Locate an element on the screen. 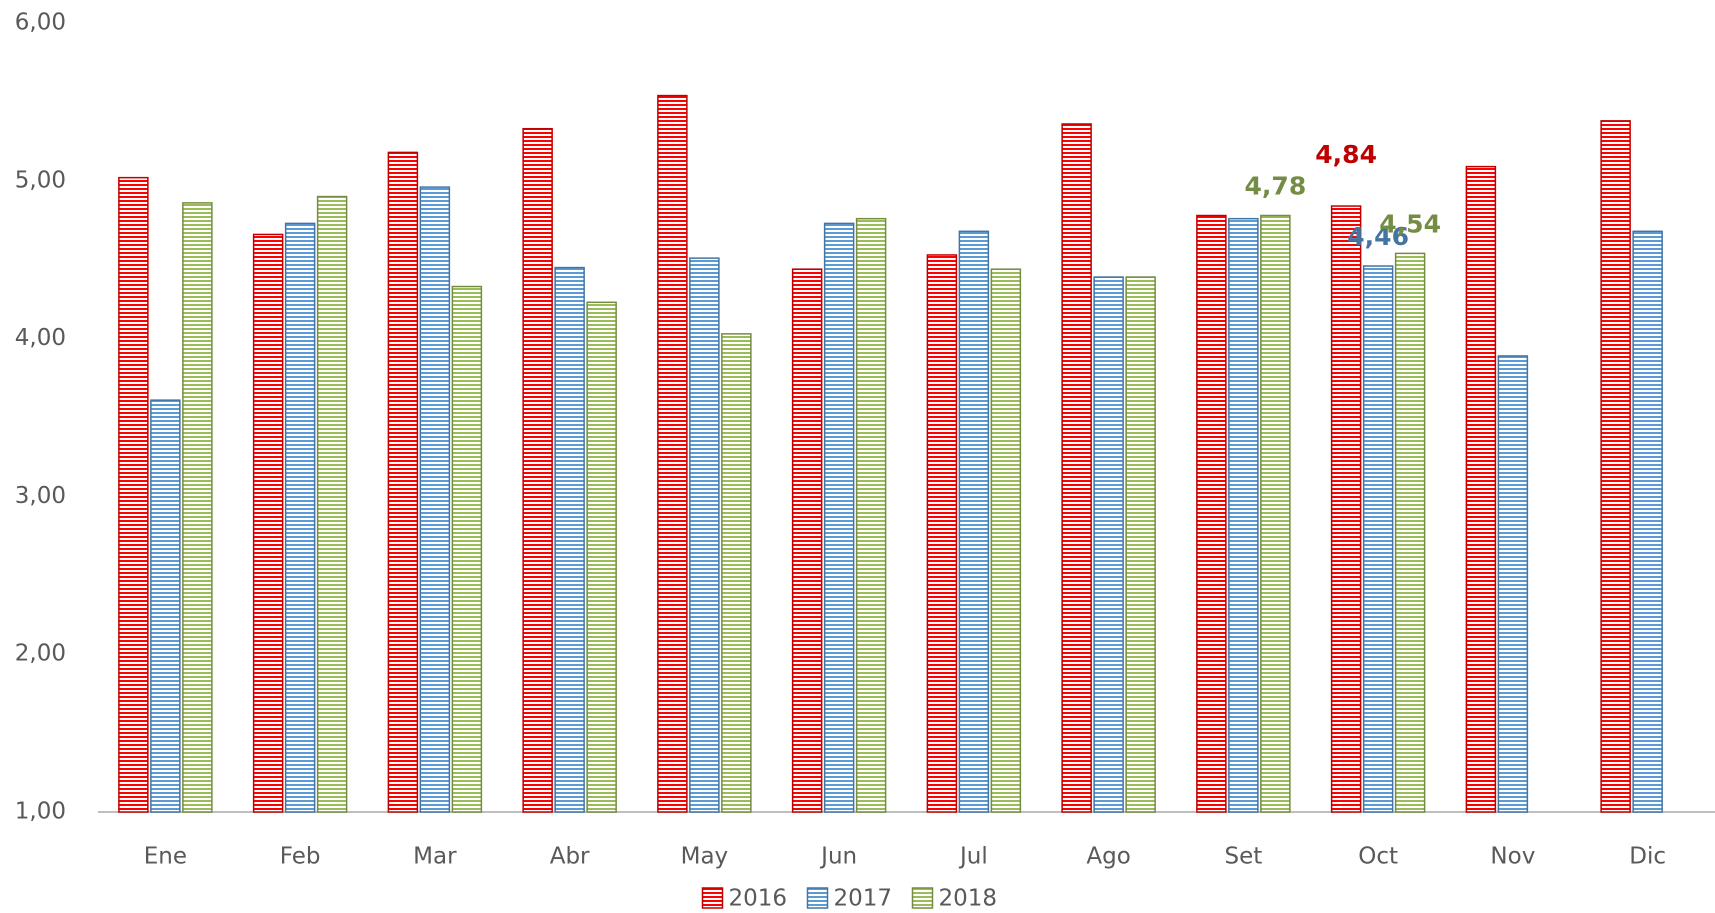 This screenshot has height=913, width=1715. x-tick-label: Ago is located at coordinates (1108, 857).